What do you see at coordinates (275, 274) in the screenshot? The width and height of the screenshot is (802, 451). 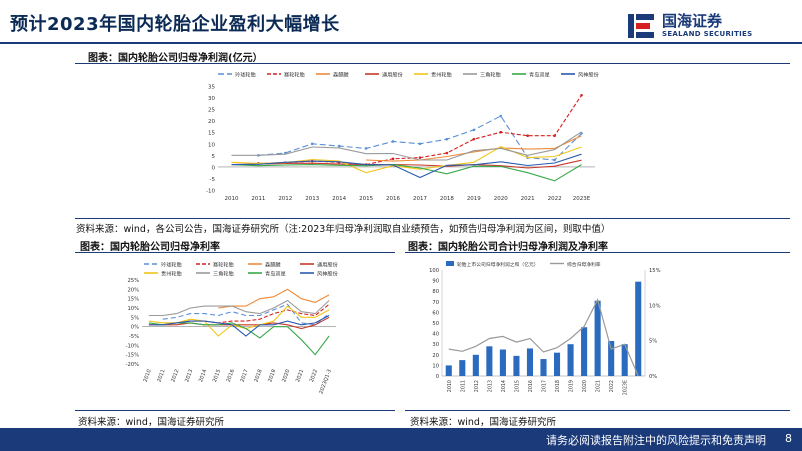 I see `legend-label: 青岛双星` at bounding box center [275, 274].